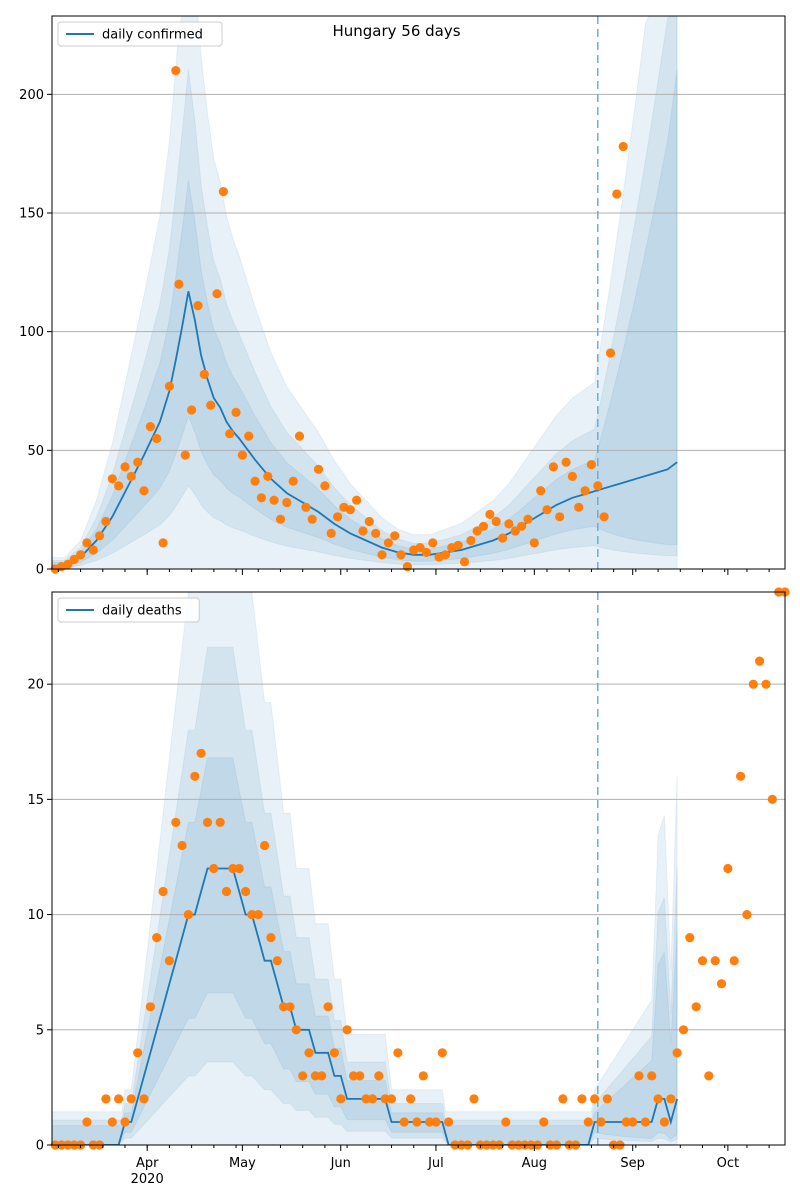  I want to click on confirmed-legend-box, so click(140, 34).